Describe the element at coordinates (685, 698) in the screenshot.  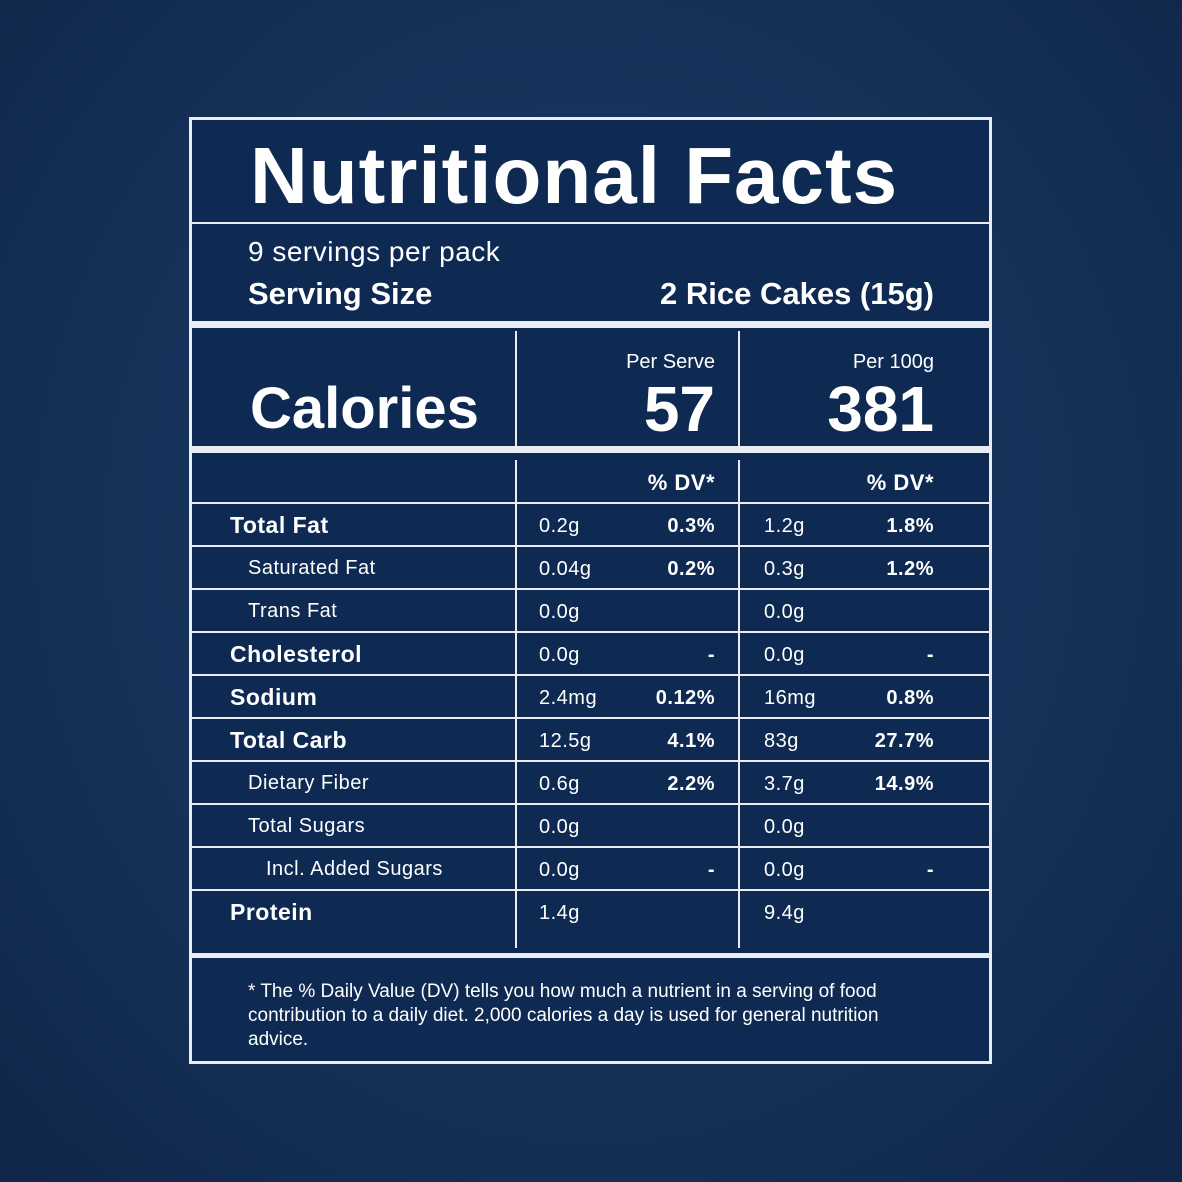
I see `dv-per-serve: 0.12%` at that location.